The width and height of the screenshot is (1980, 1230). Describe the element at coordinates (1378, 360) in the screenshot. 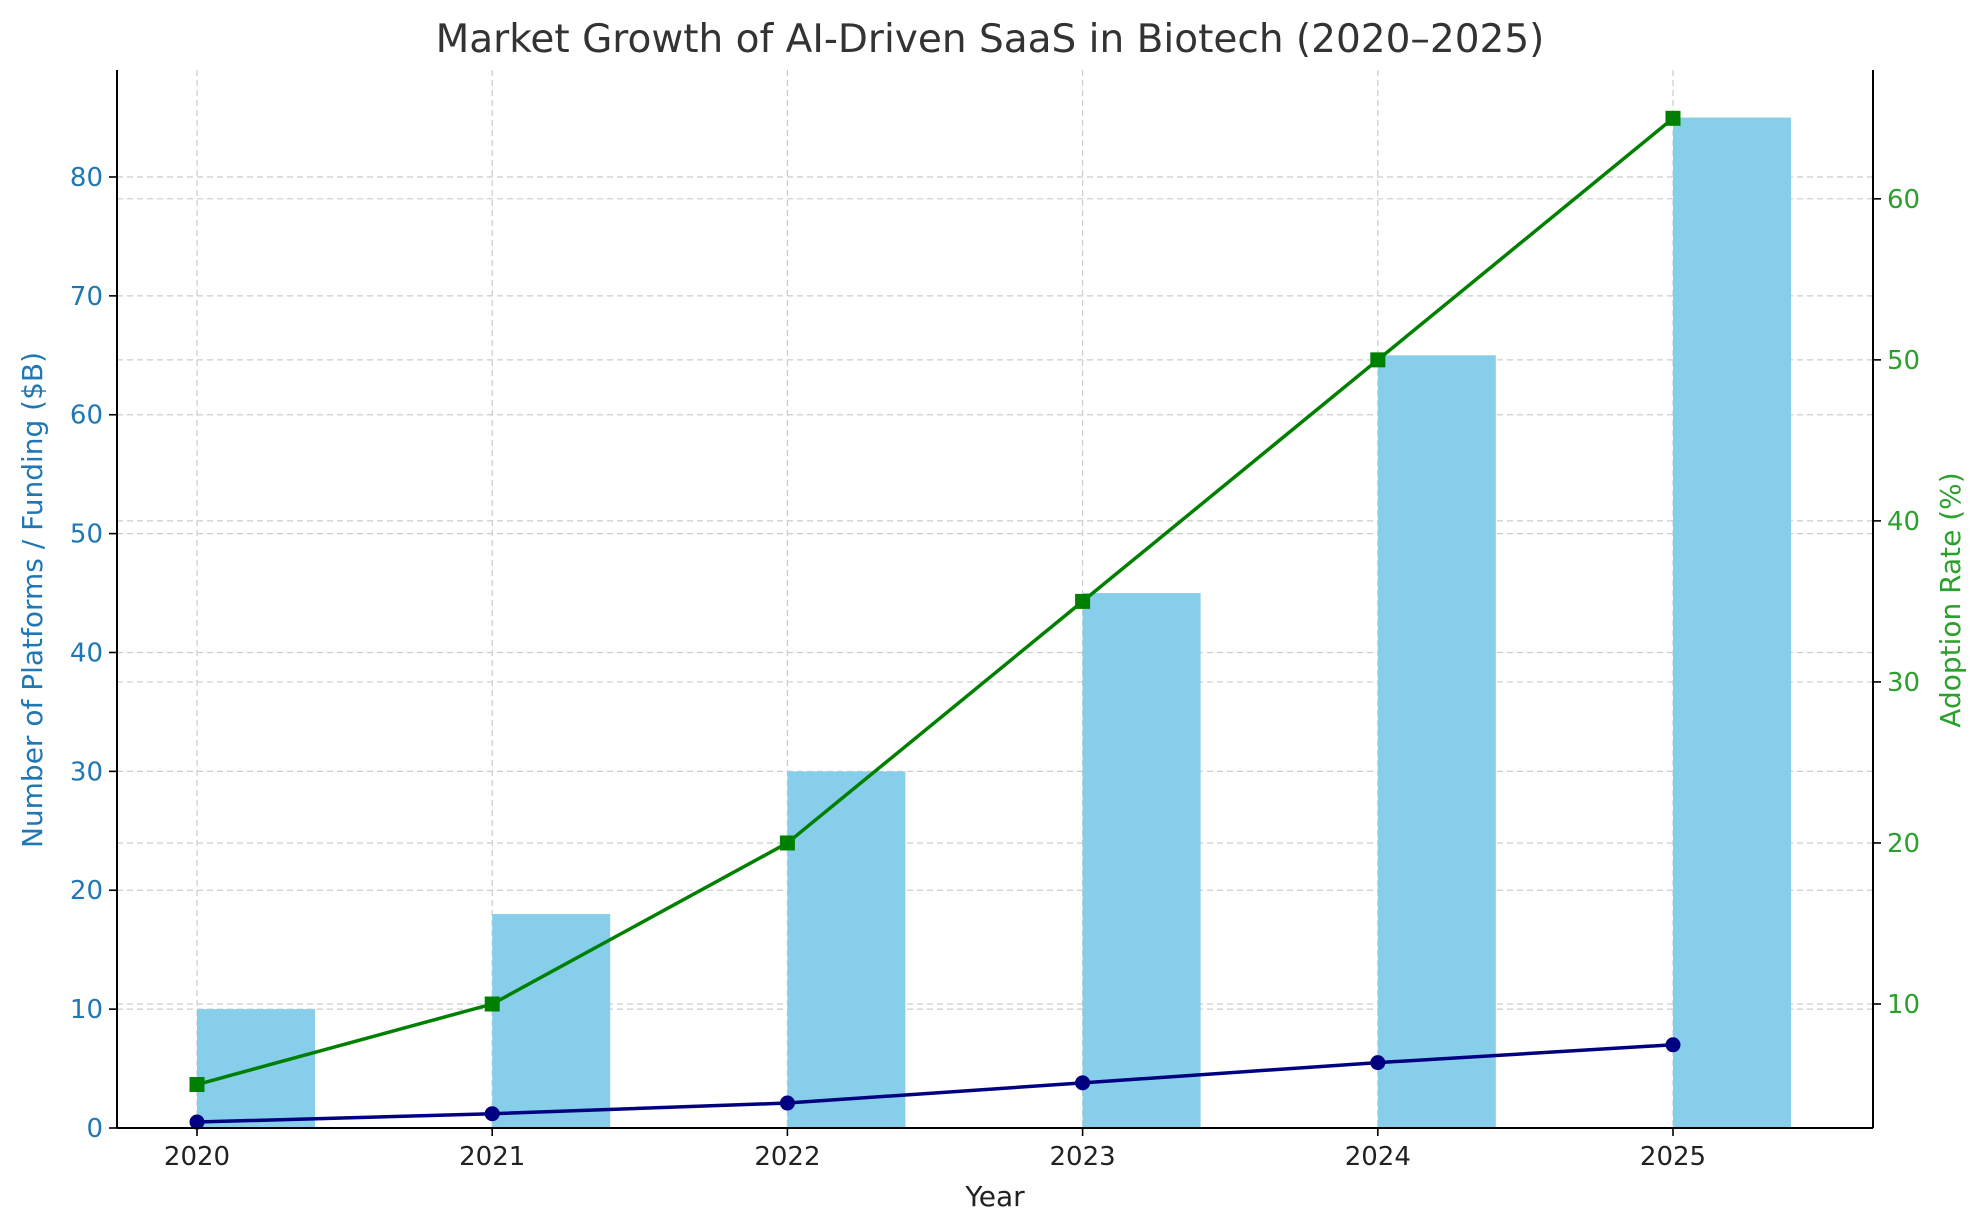

I see `marker-square-2024` at that location.